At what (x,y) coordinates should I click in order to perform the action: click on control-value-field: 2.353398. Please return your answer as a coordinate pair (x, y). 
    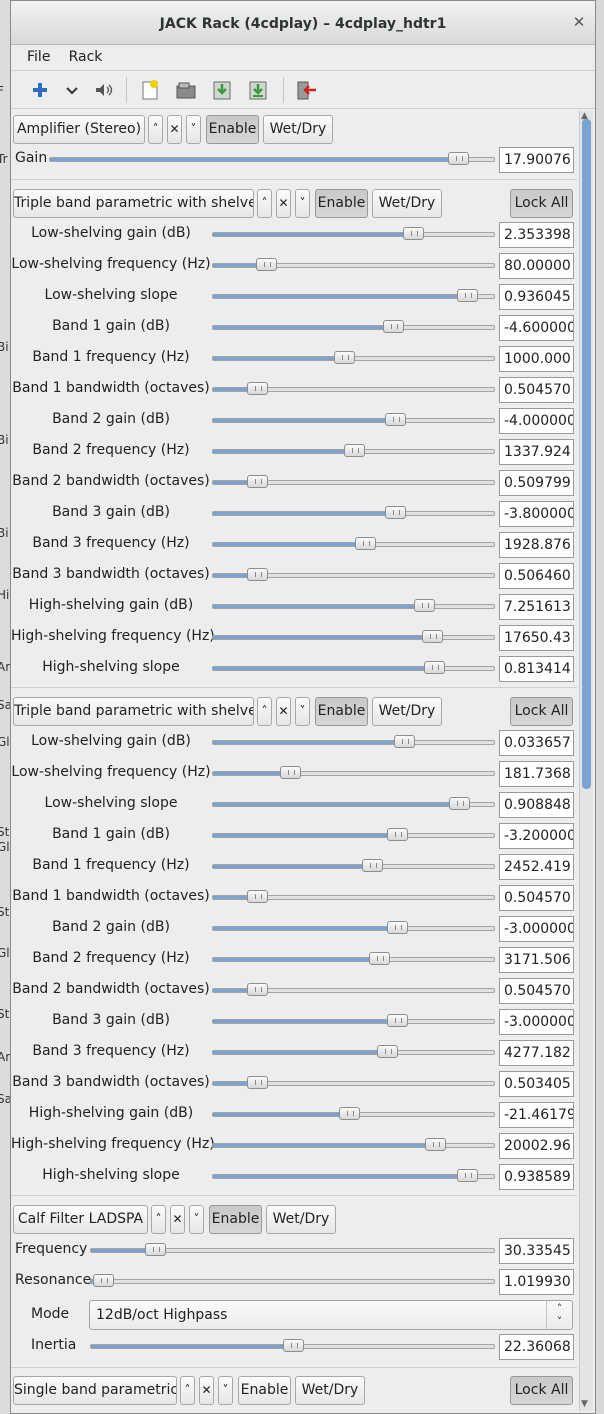
    Looking at the image, I should click on (536, 235).